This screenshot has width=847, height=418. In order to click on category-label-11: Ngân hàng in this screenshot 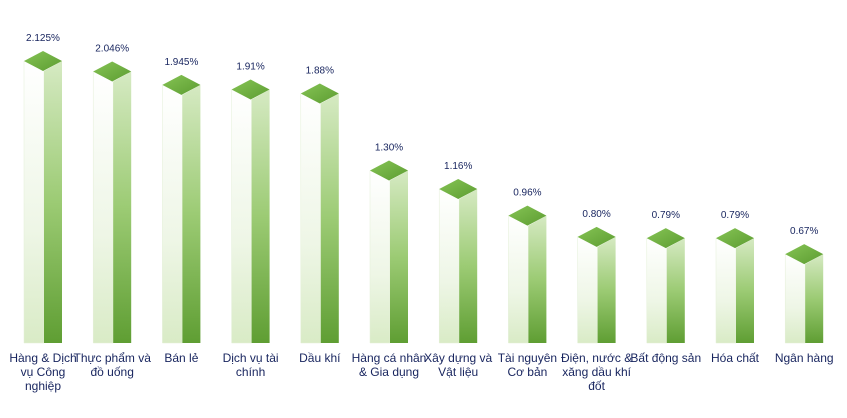, I will do `click(804, 358)`.